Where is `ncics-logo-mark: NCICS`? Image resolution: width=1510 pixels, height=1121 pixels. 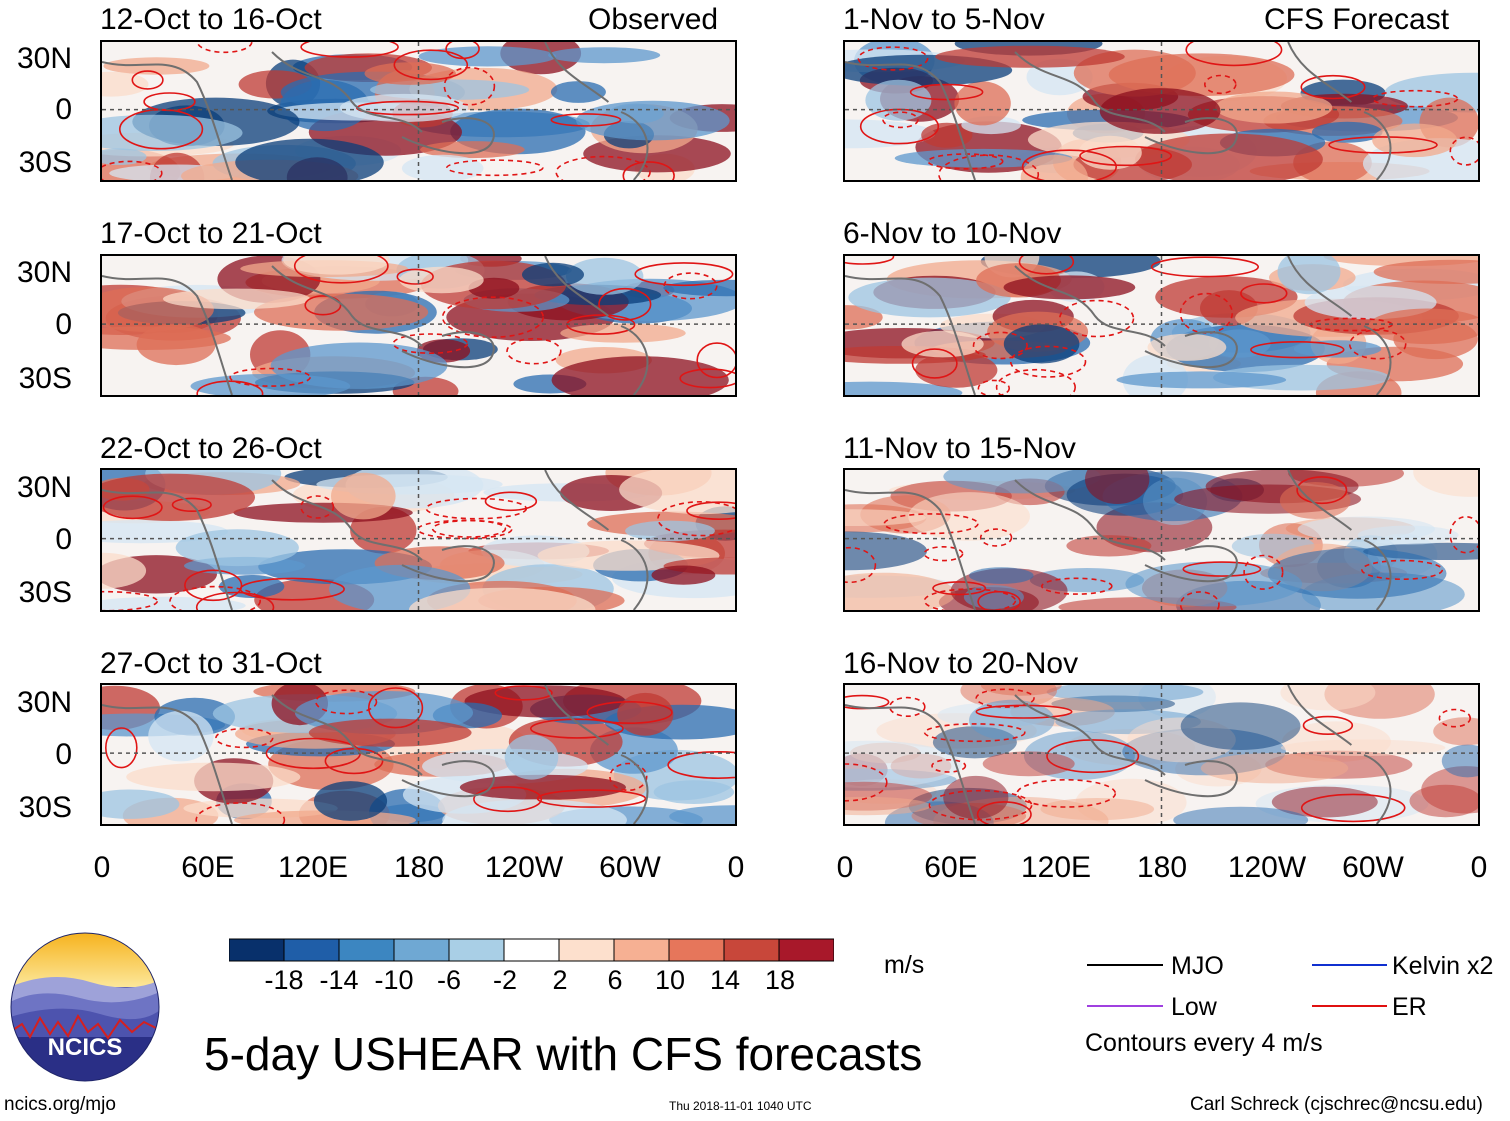 ncics-logo-mark: NCICS is located at coordinates (85, 1007).